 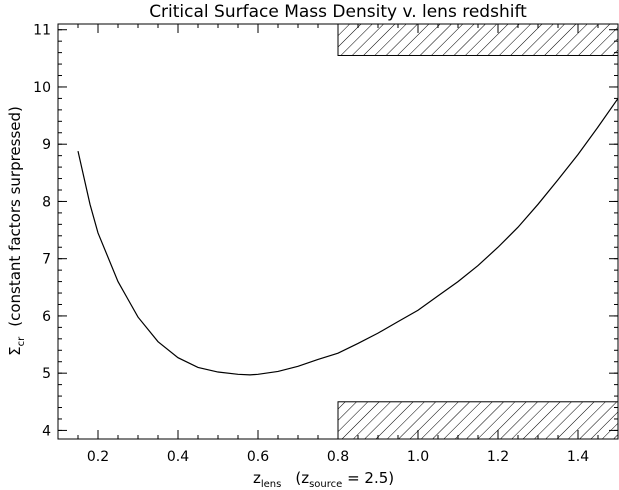 What do you see at coordinates (46, 260) in the screenshot?
I see `y-tick-label: 7` at bounding box center [46, 260].